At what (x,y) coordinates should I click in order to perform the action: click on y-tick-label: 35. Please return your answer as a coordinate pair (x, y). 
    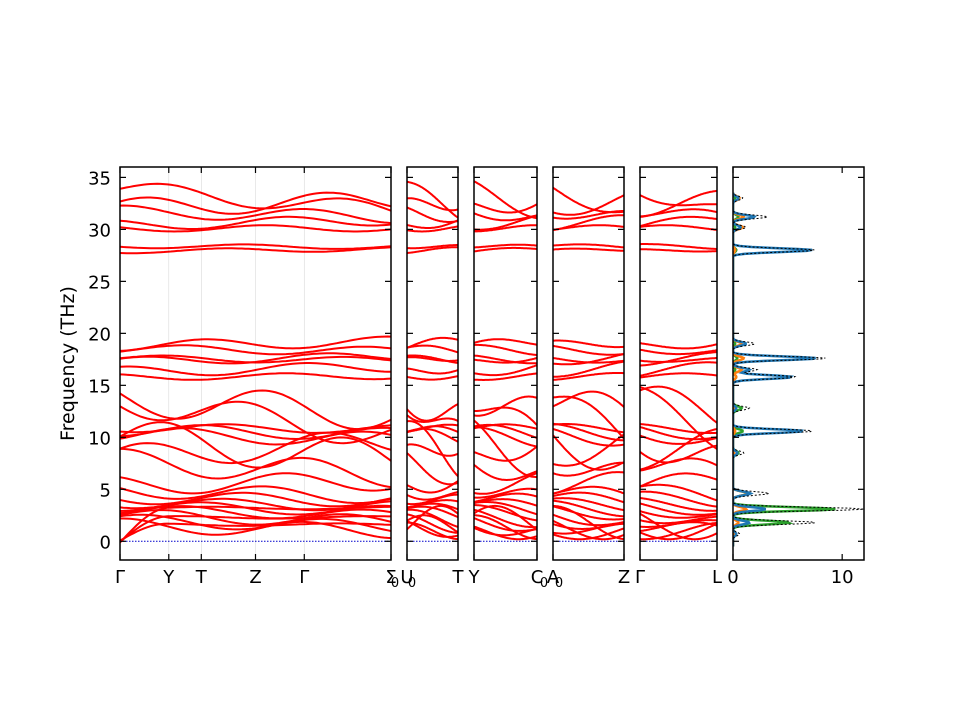
    Looking at the image, I should click on (99, 178).